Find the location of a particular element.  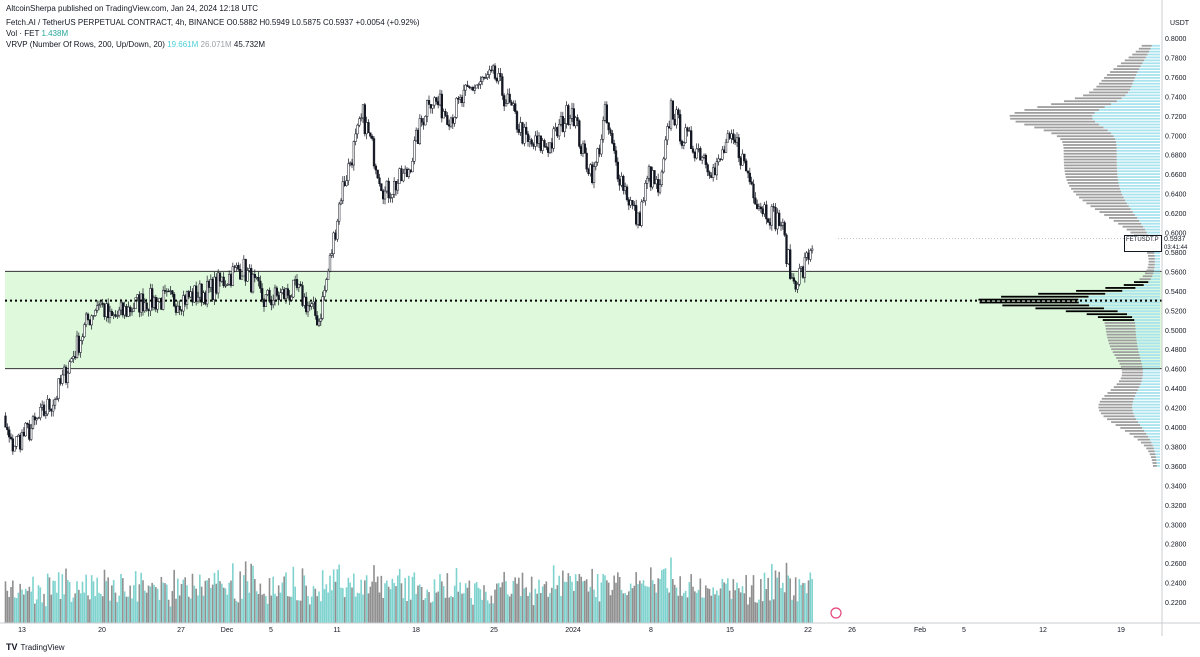

volume-value: 1.438M is located at coordinates (55, 33).